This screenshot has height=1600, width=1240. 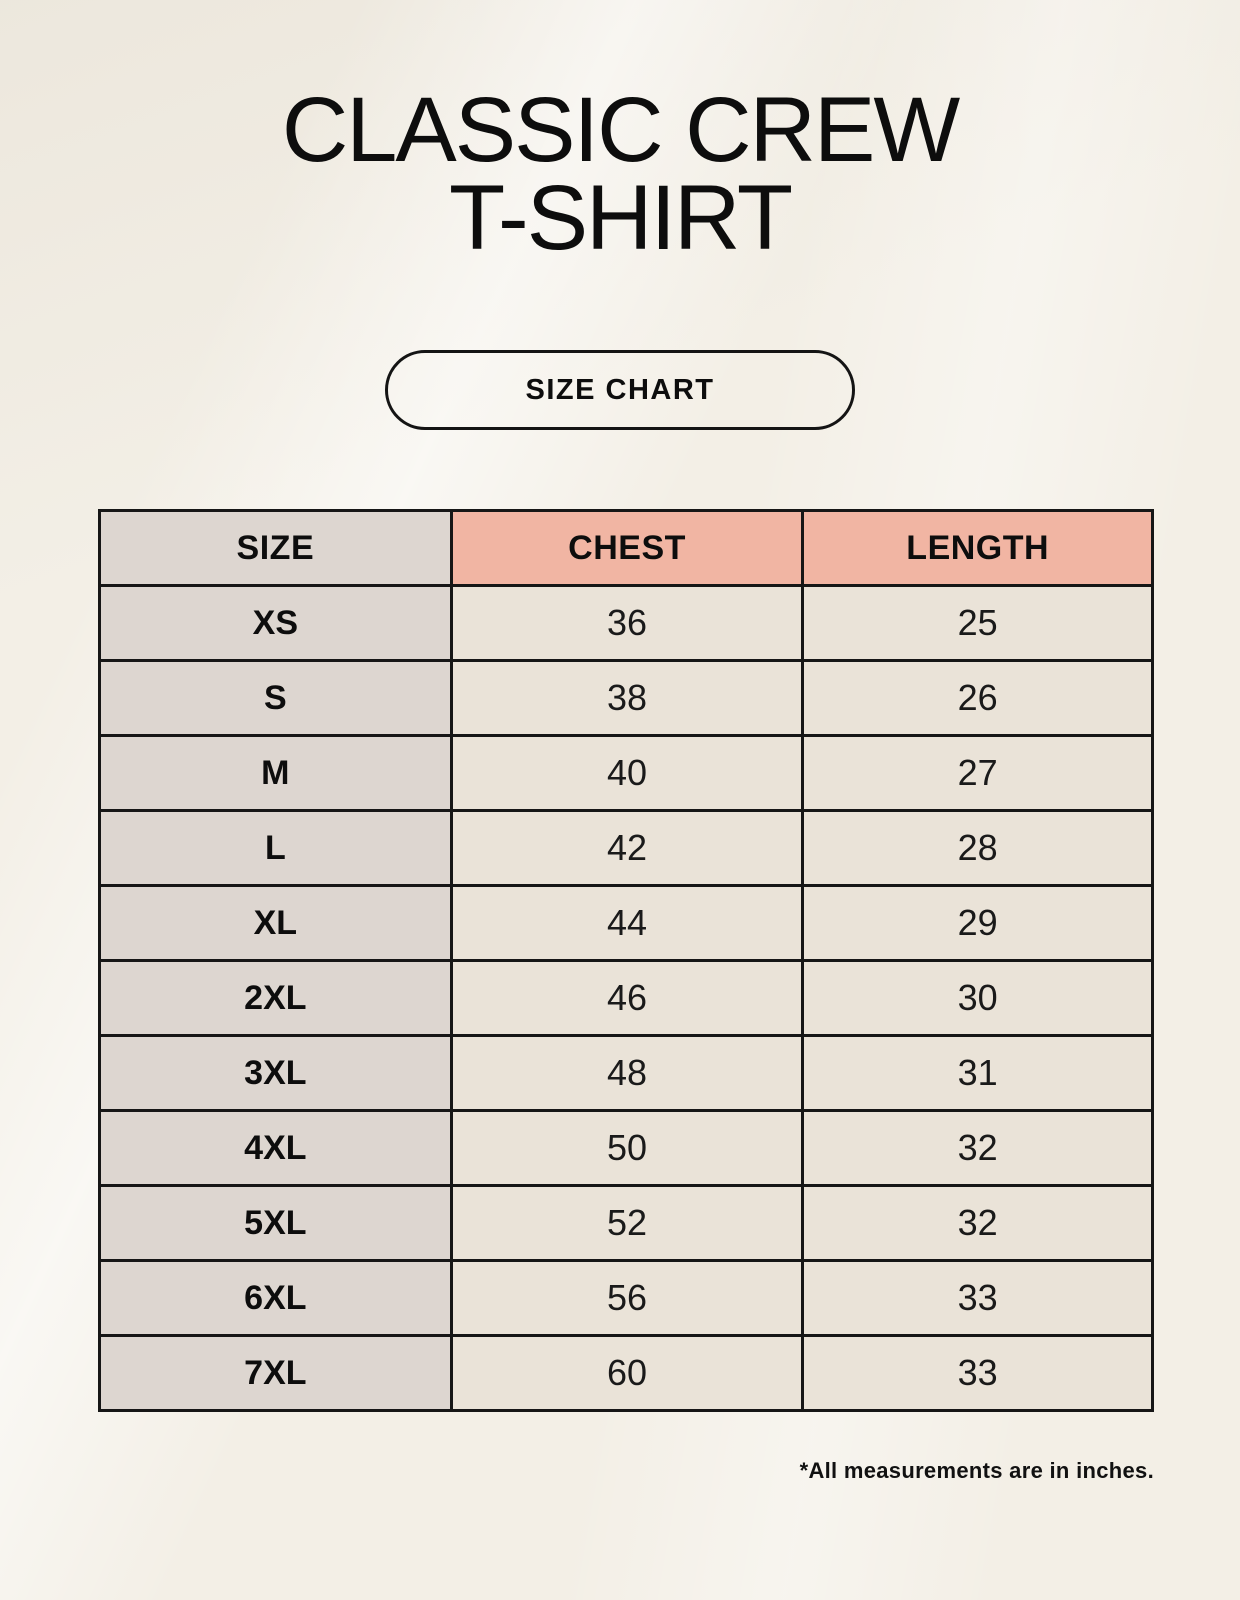 What do you see at coordinates (275, 1298) in the screenshot?
I see `size-cell: 6XL` at bounding box center [275, 1298].